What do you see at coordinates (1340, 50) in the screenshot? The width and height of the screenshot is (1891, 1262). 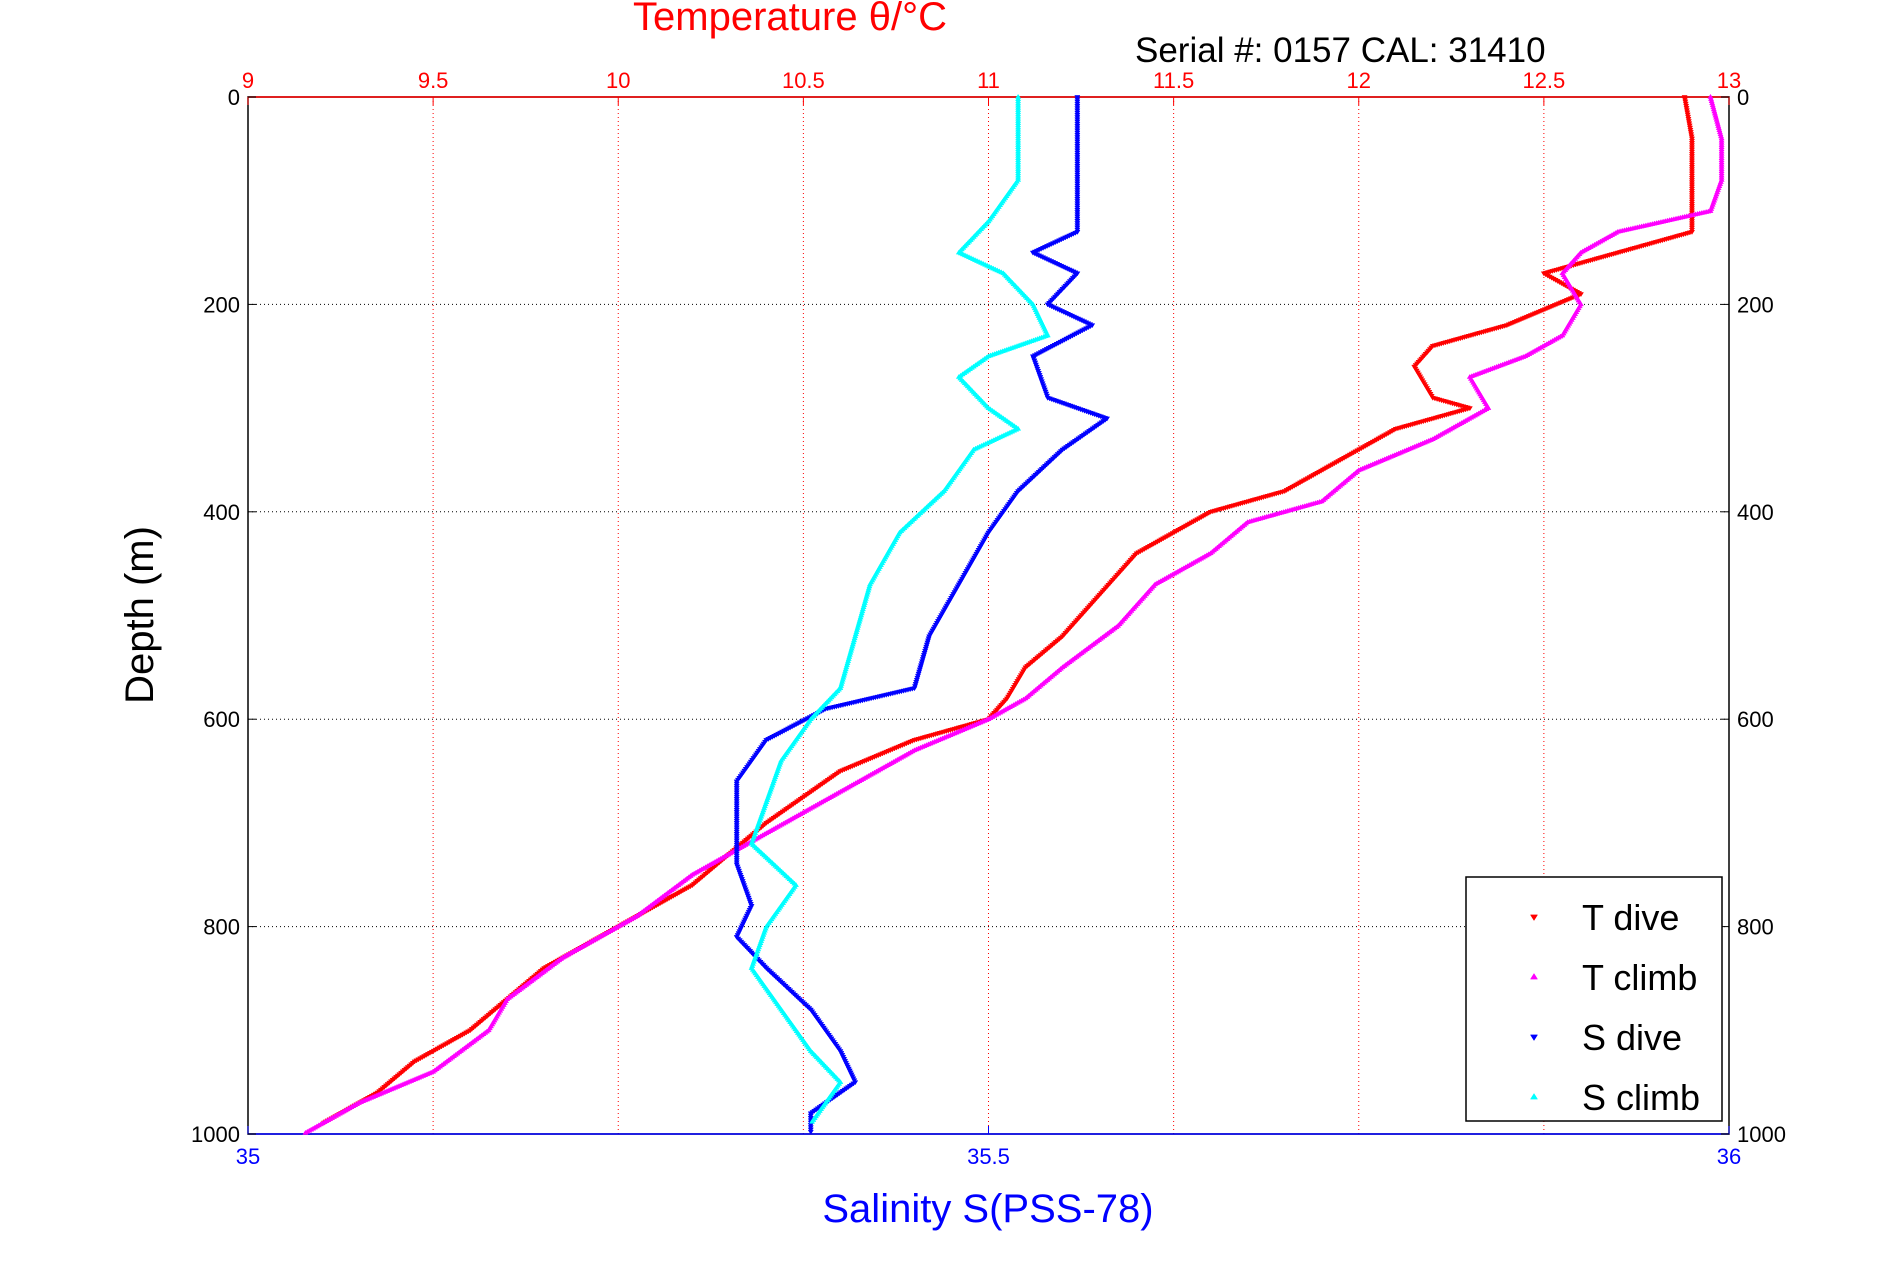 I see `chart-subtitle: Serial #: 0157 CAL: 31410` at bounding box center [1340, 50].